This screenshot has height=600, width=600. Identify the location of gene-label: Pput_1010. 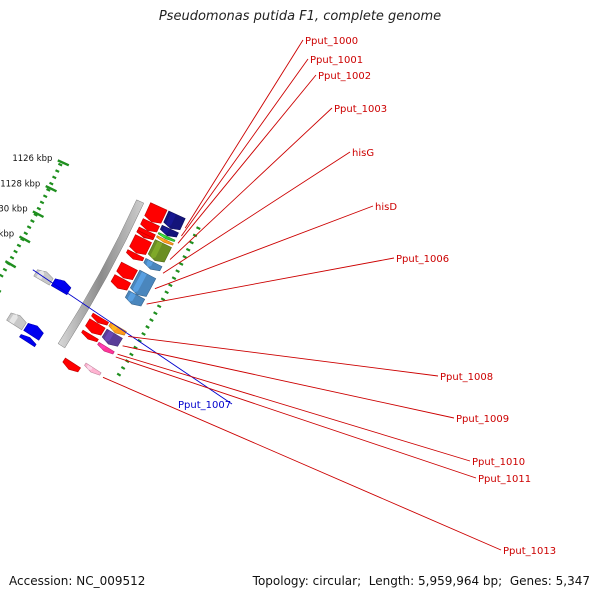
(321, 410).